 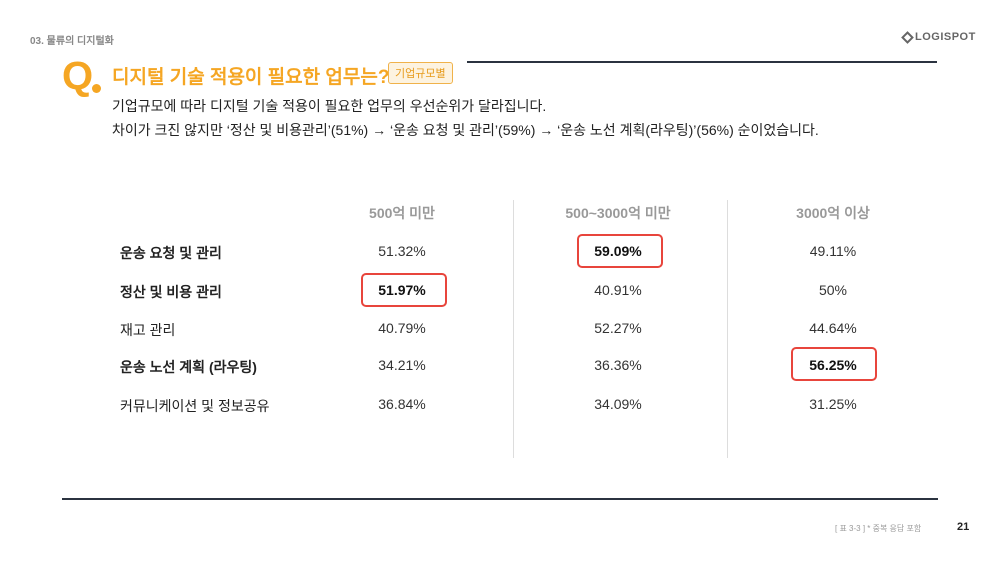 What do you see at coordinates (402, 404) in the screenshot?
I see `table-cell: 36.84%` at bounding box center [402, 404].